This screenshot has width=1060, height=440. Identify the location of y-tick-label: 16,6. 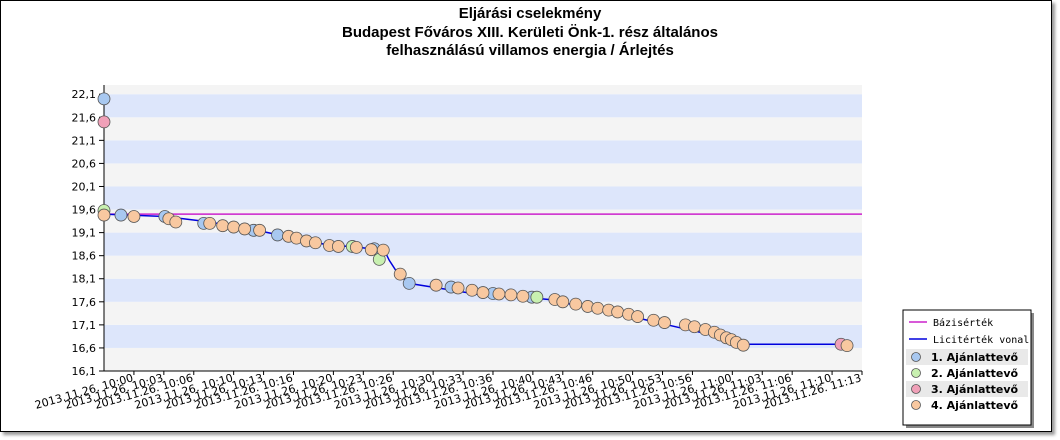
(84, 348).